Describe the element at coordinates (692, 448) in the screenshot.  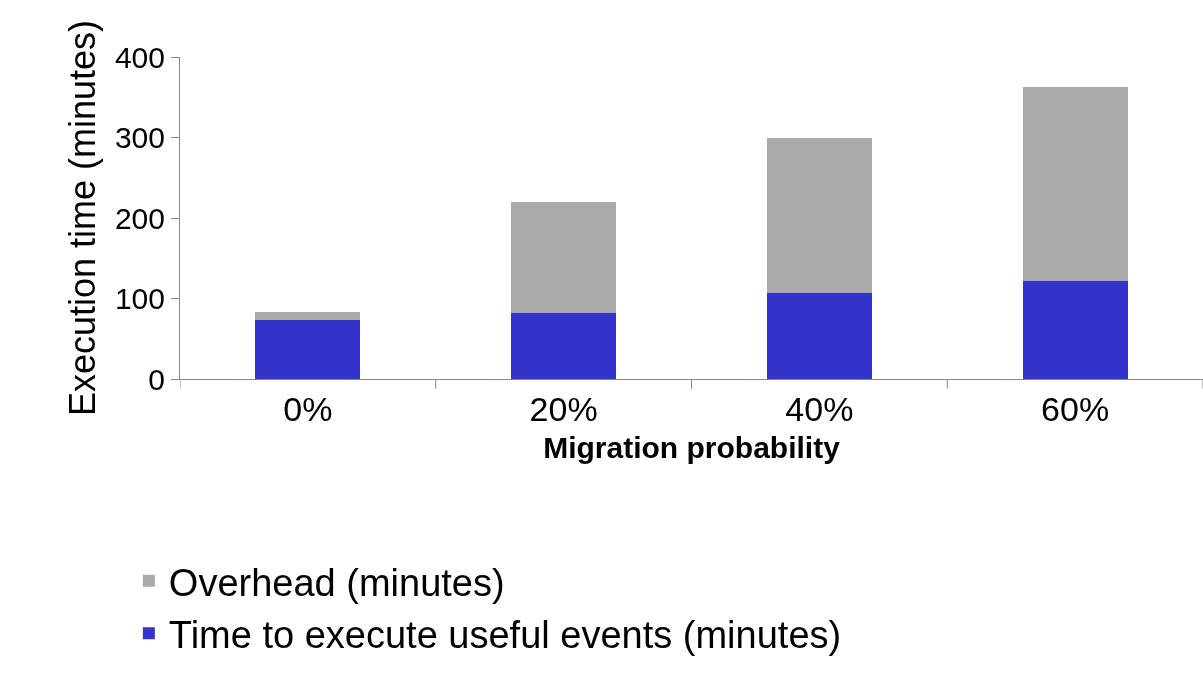
I see `x-axis-title: Migration probability` at that location.